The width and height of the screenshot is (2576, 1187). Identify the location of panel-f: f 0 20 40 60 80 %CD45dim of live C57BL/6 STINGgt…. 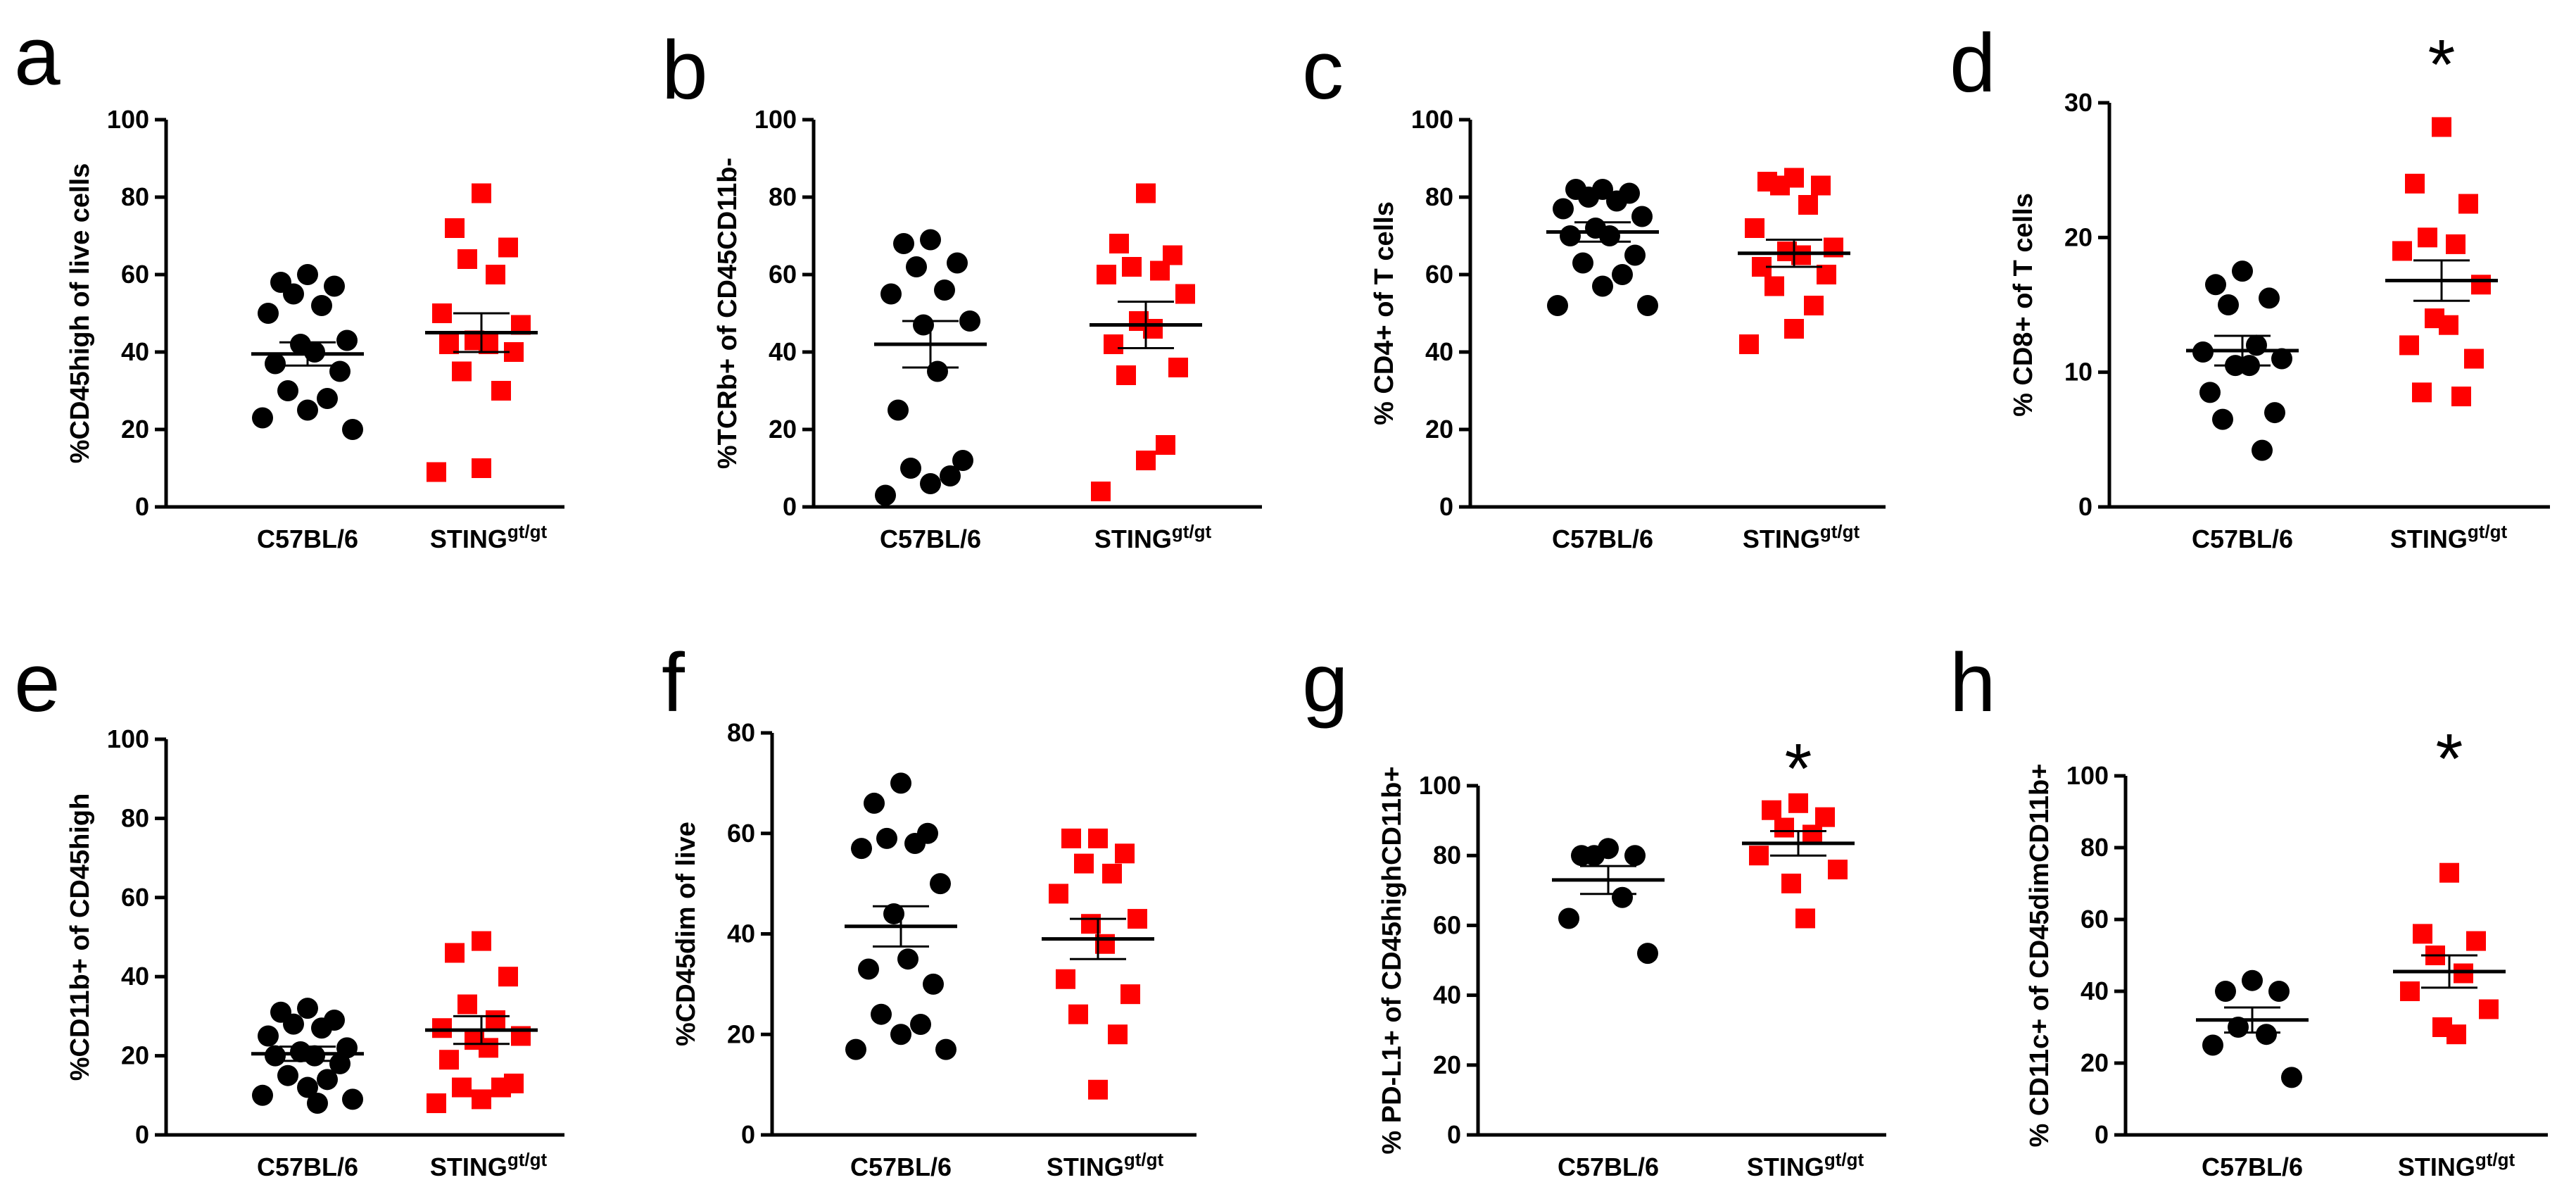
(929, 908).